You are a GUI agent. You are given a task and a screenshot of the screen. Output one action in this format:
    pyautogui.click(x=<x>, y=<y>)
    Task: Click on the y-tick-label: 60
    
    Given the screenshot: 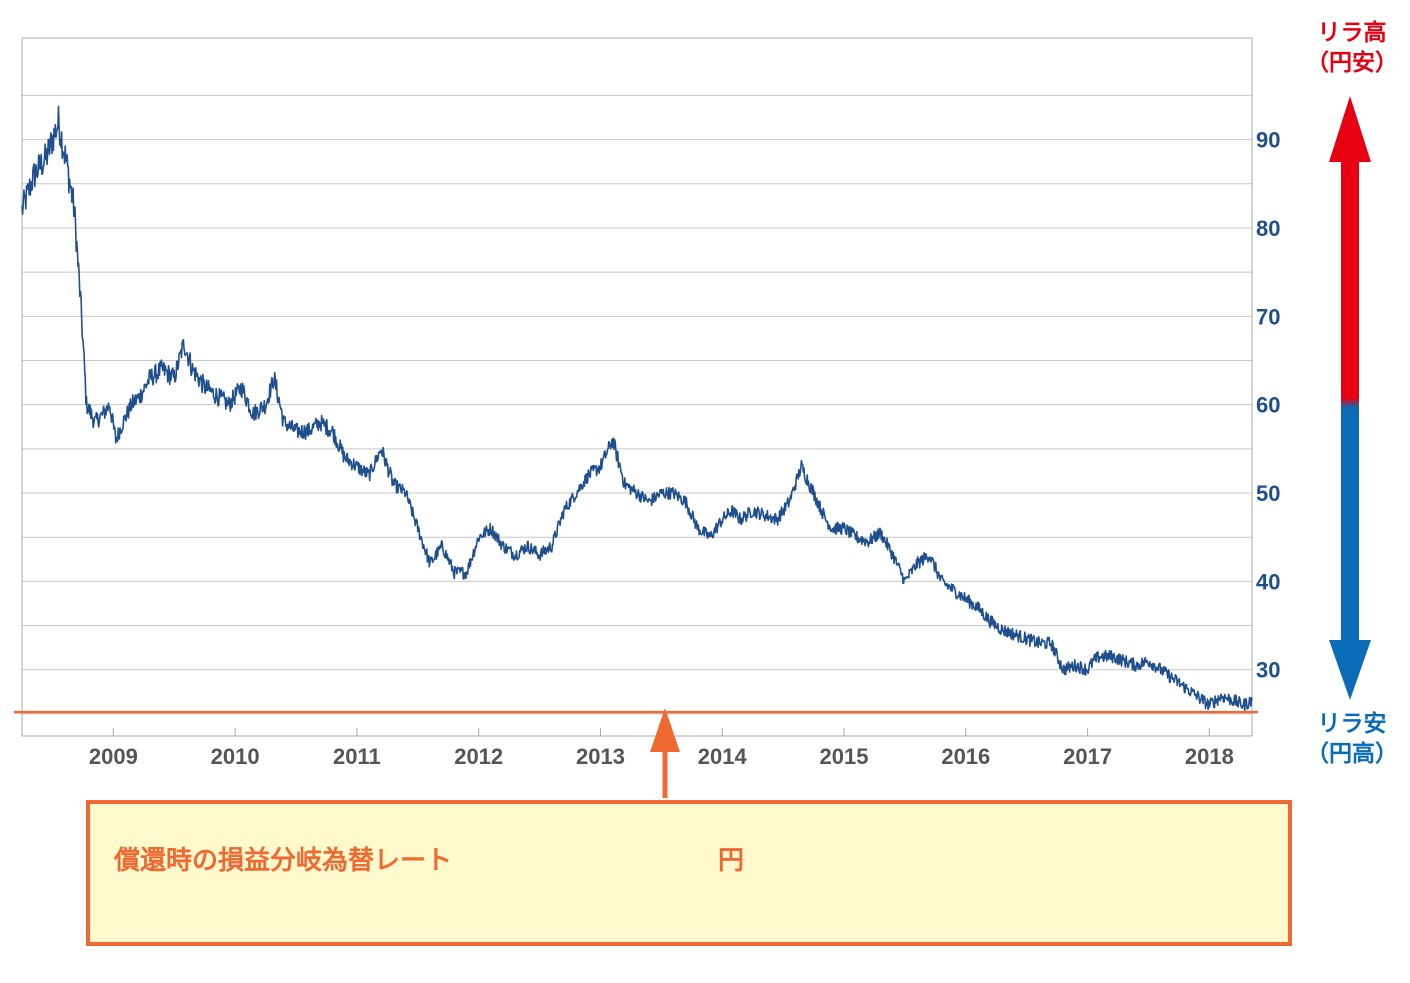 What is the action you would take?
    pyautogui.click(x=1268, y=405)
    